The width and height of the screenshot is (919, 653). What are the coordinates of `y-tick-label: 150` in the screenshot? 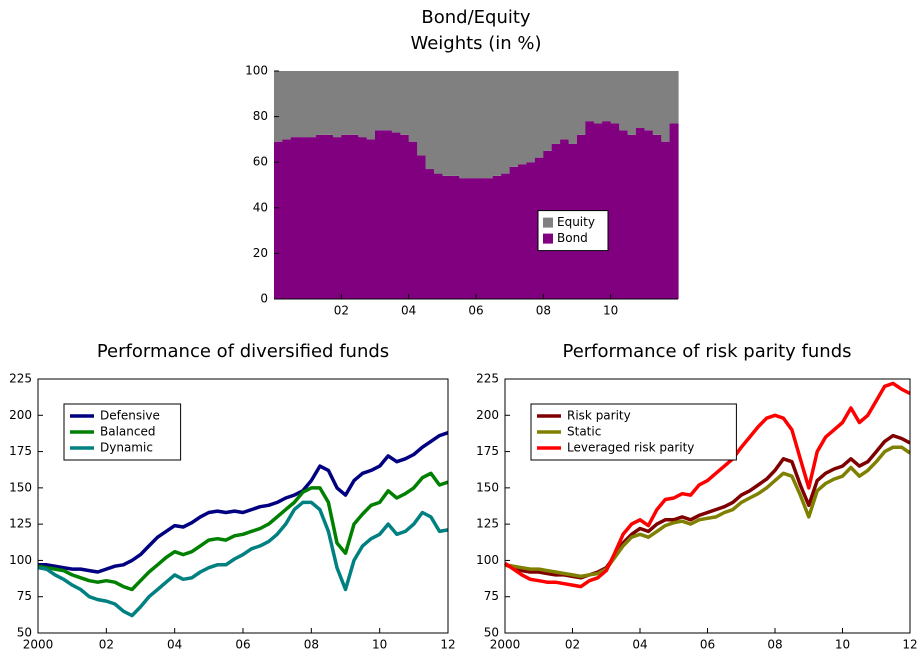 It's located at (487, 487).